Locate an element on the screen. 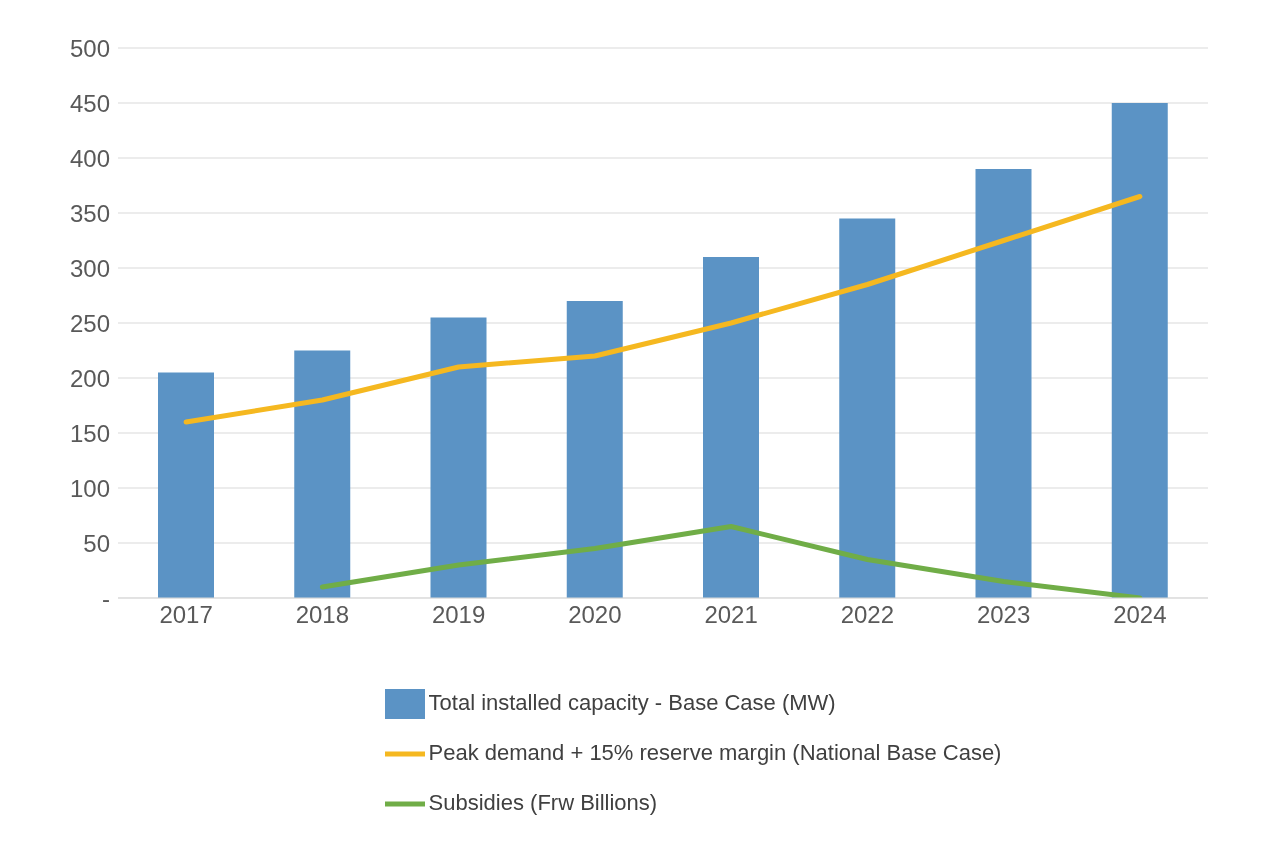  x-tick-label: 2020 is located at coordinates (595, 615).